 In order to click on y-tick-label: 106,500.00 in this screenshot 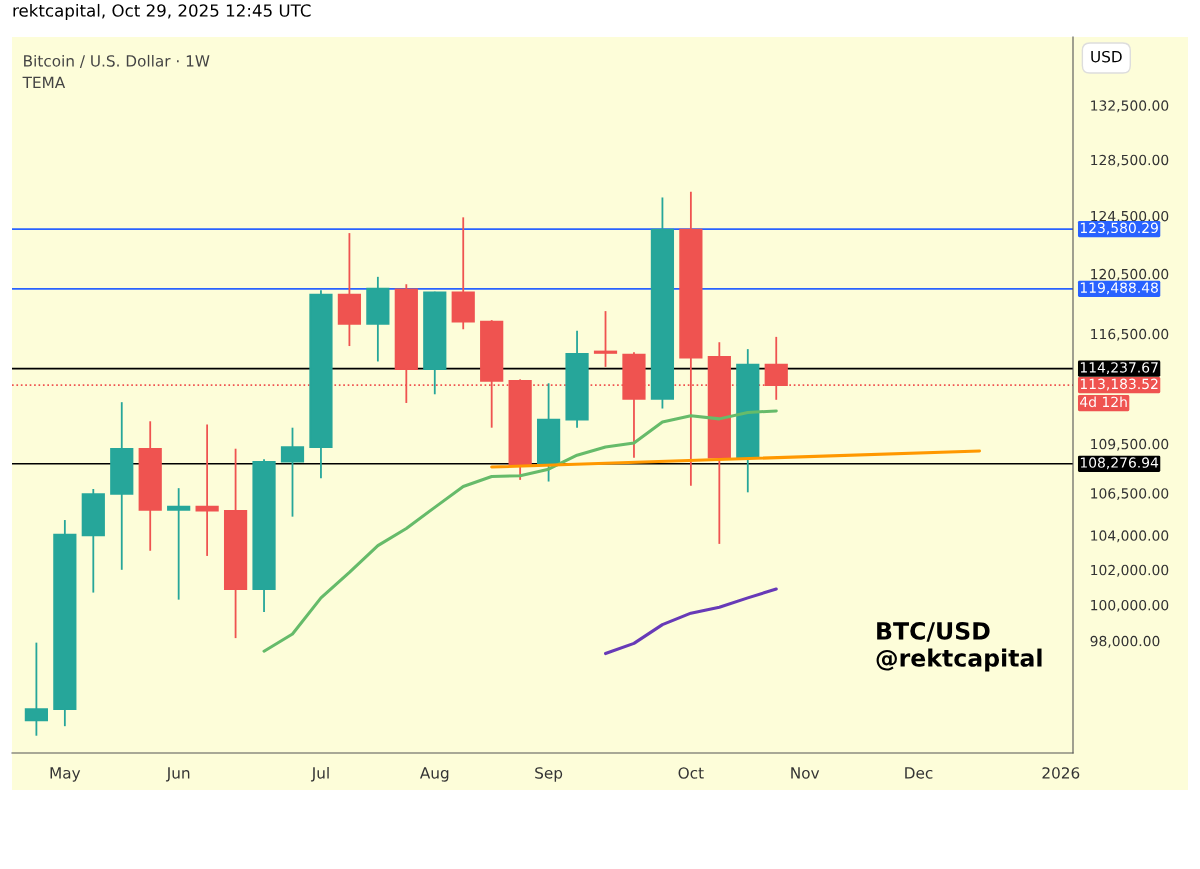, I will do `click(1130, 494)`.